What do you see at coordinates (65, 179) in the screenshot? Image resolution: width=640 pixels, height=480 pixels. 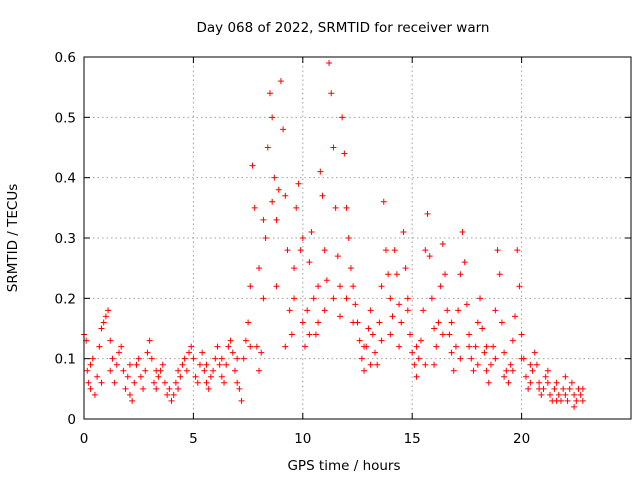 I see `y-tick-label: 0.4` at bounding box center [65, 179].